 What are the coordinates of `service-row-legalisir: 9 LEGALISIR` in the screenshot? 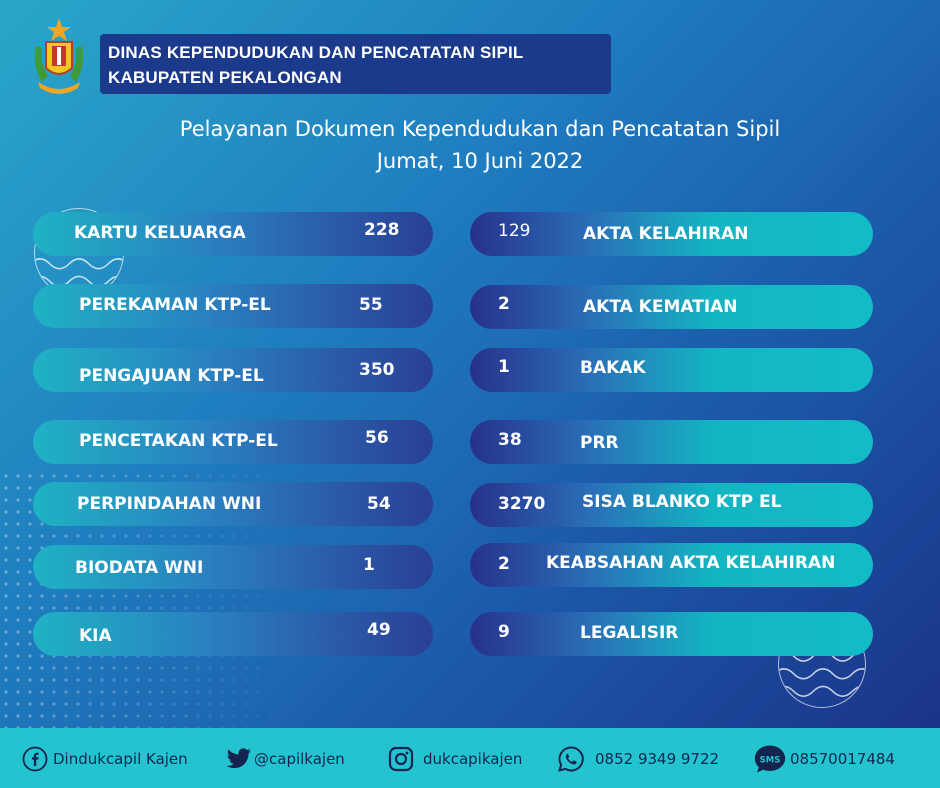 It's located at (671, 634).